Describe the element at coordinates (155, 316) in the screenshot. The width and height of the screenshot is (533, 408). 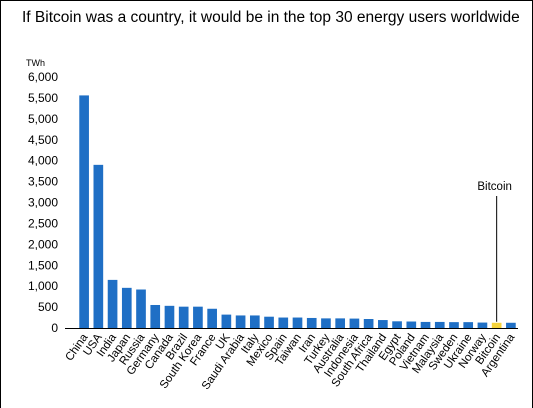
I see `bar-germany` at that location.